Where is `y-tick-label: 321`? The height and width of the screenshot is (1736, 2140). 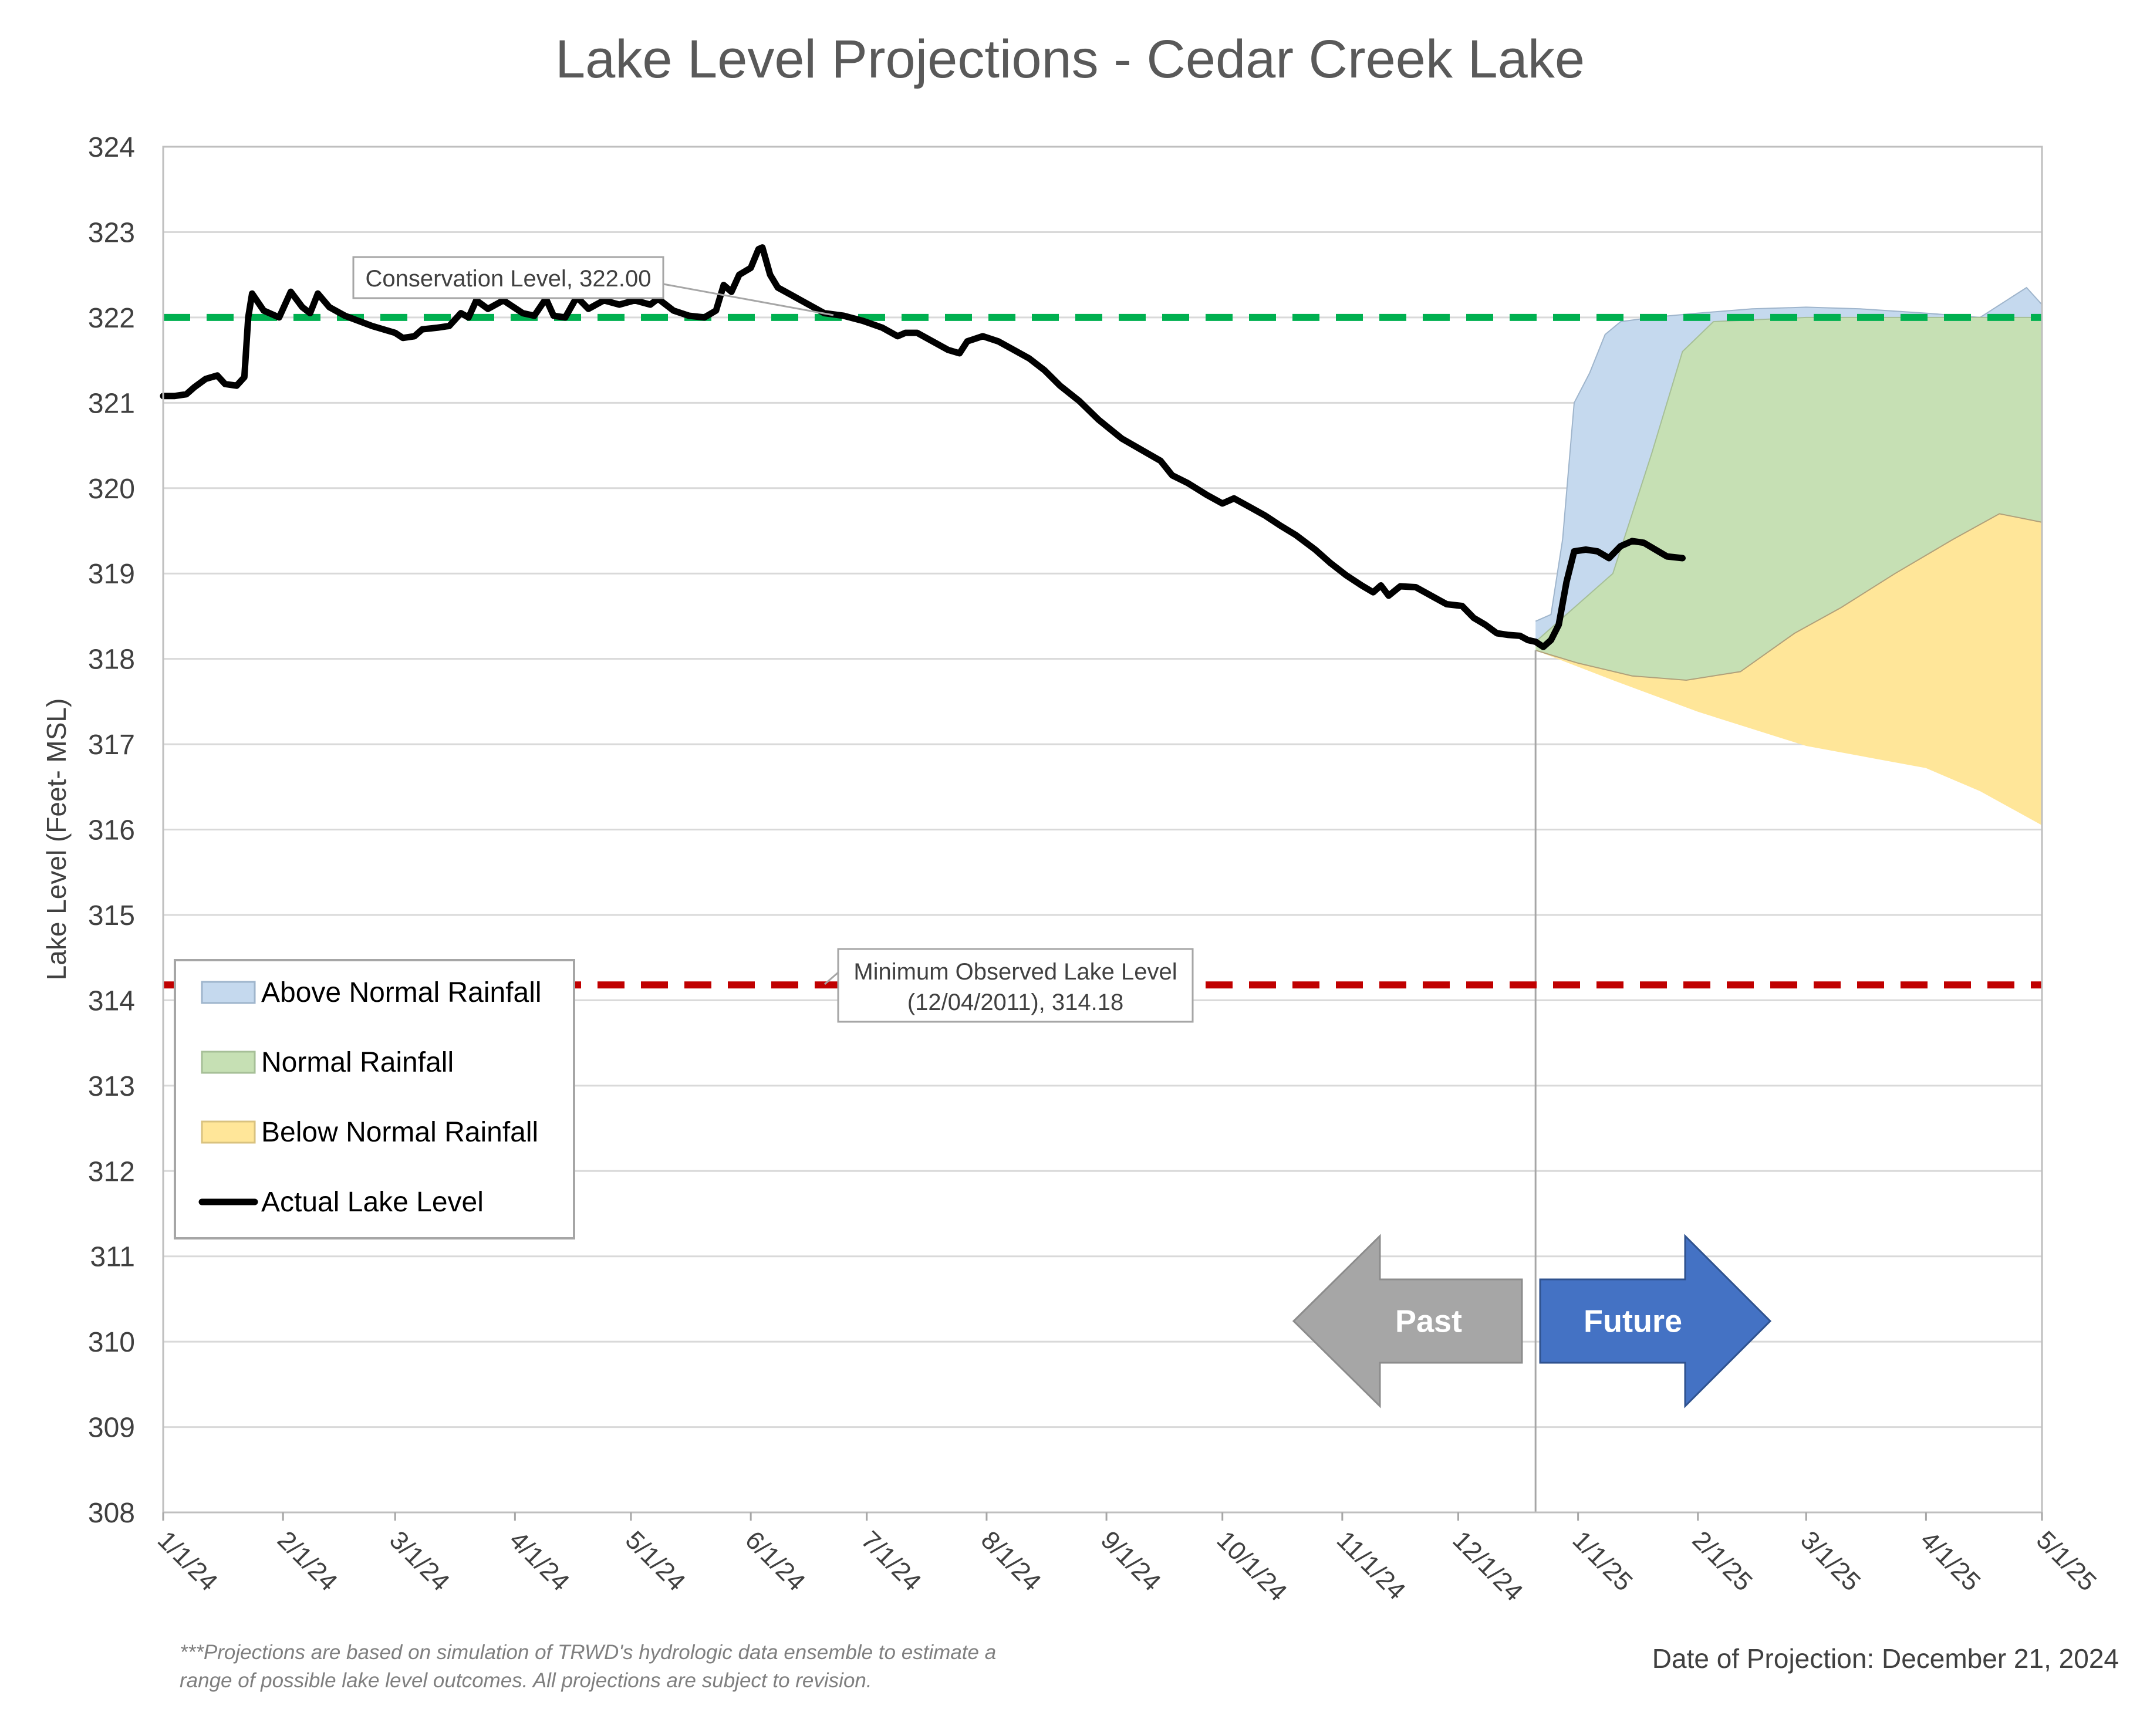 y-tick-label: 321 is located at coordinates (111, 403).